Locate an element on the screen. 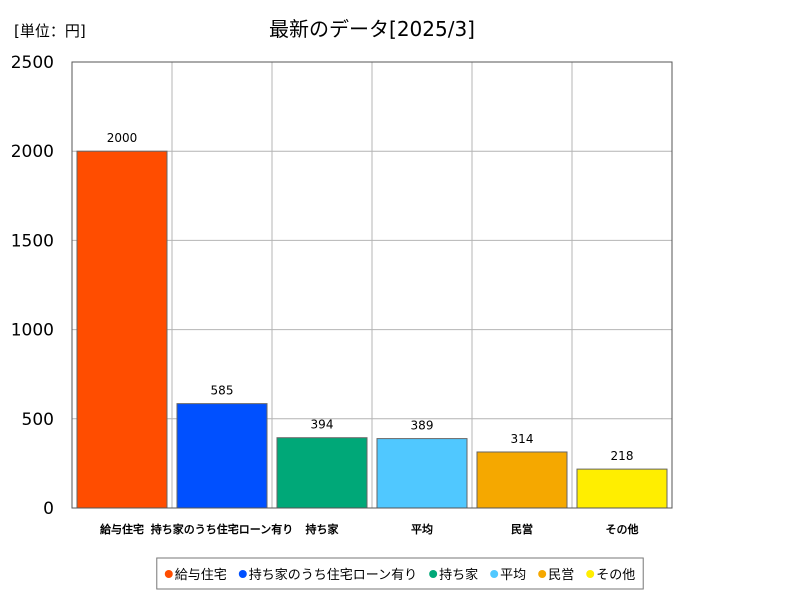 The image size is (800, 600). x-tick-label: その他 is located at coordinates (622, 529).